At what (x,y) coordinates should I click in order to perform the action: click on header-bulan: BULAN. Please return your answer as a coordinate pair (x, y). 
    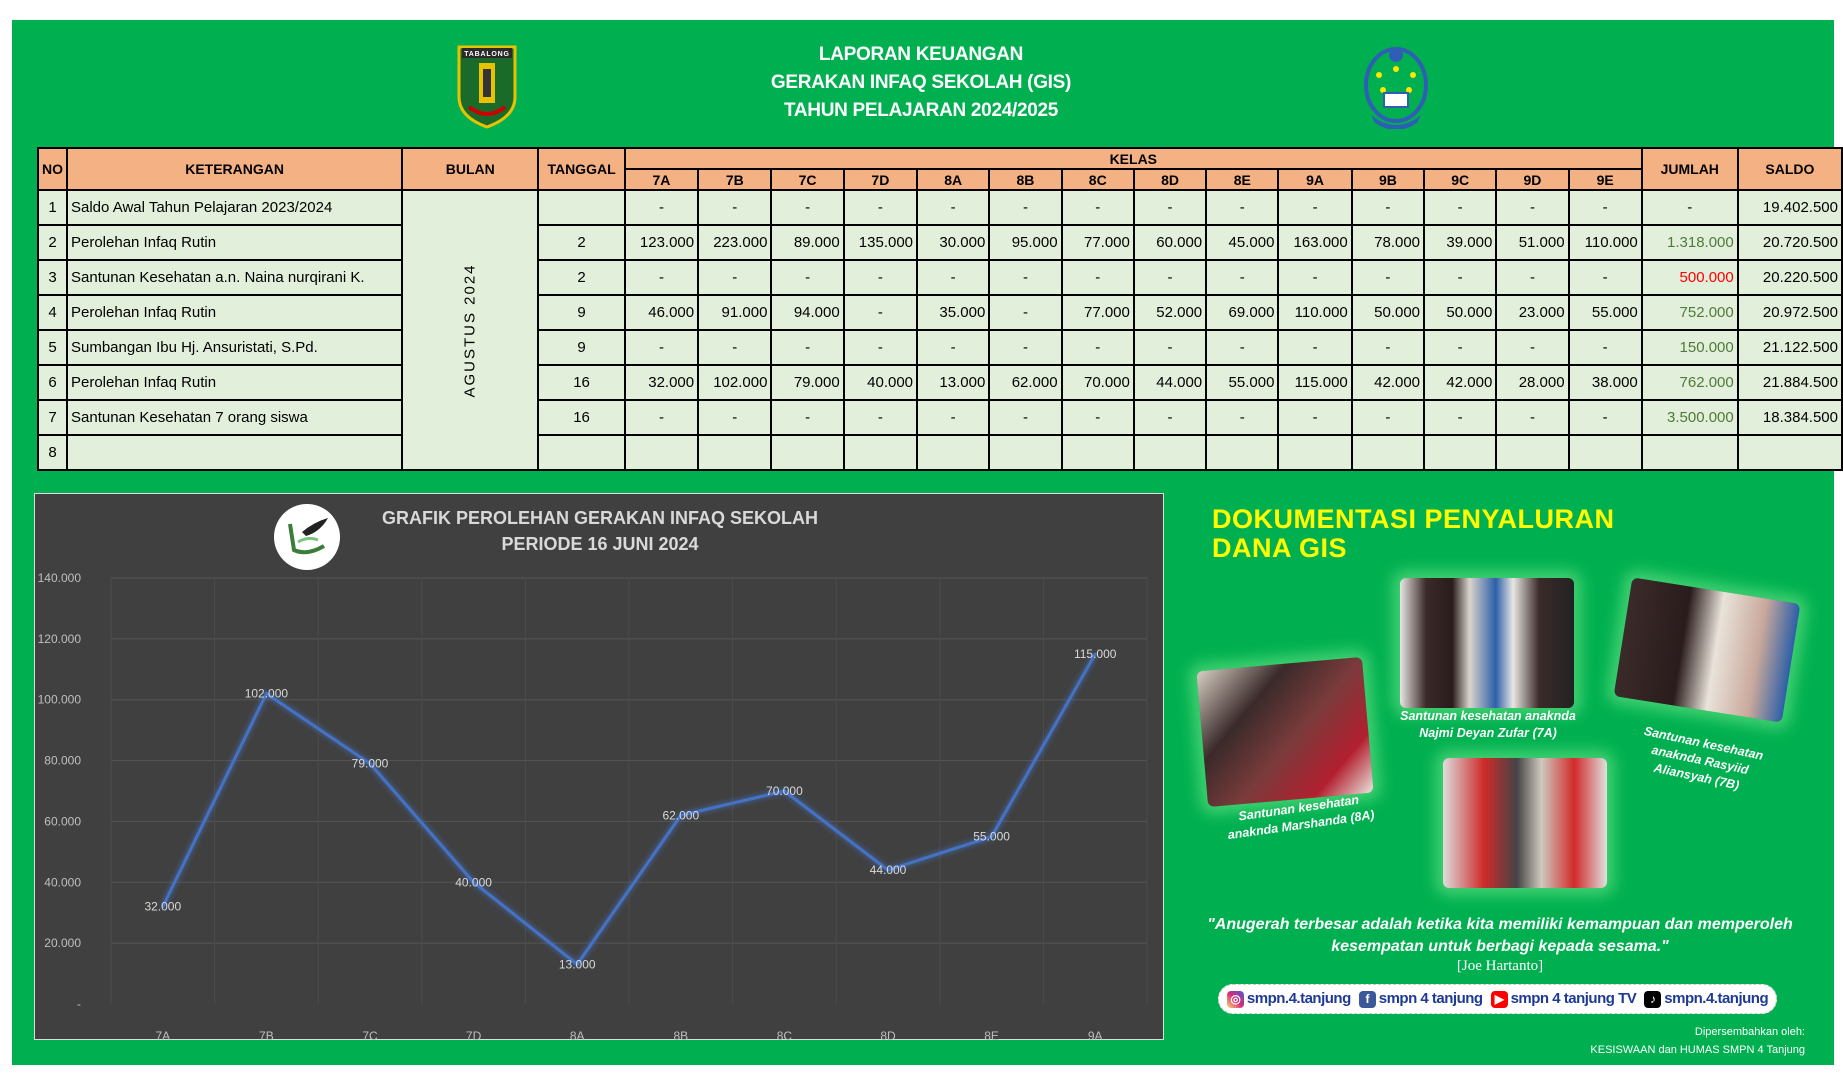
    Looking at the image, I should click on (470, 169).